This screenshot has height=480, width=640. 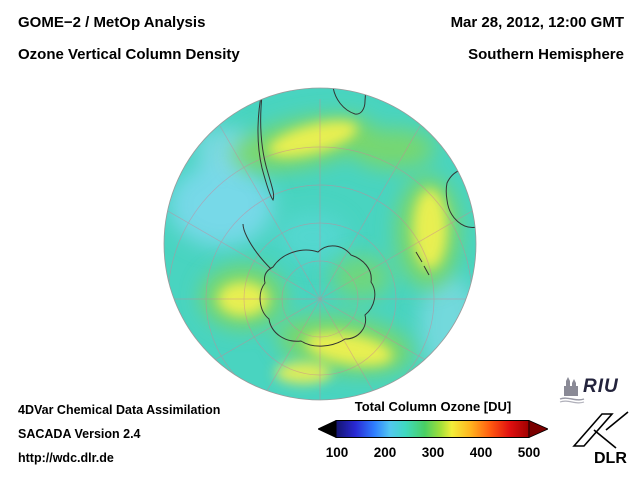 I want to click on version-label: SACADA Version 2.4, so click(x=79, y=434).